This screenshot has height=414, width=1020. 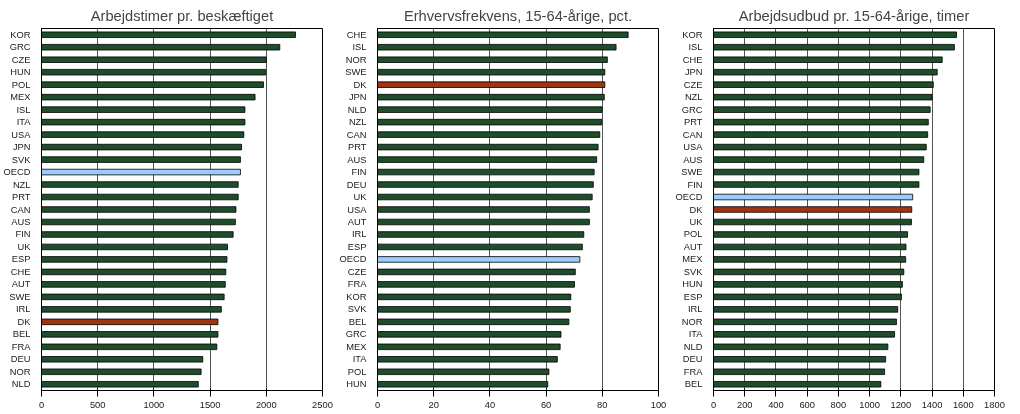 What do you see at coordinates (963, 404) in the screenshot?
I see `x-tick-label: 1600` at bounding box center [963, 404].